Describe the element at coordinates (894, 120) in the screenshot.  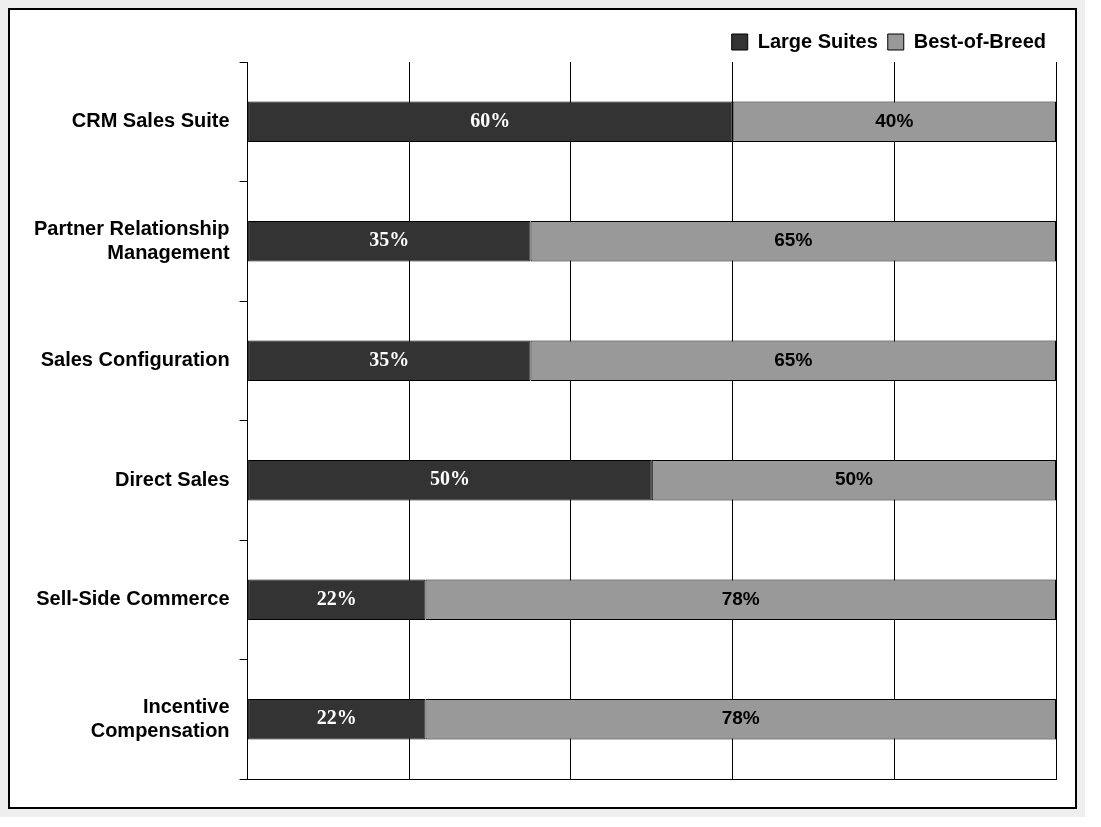
I see `data-label: 40%` at that location.